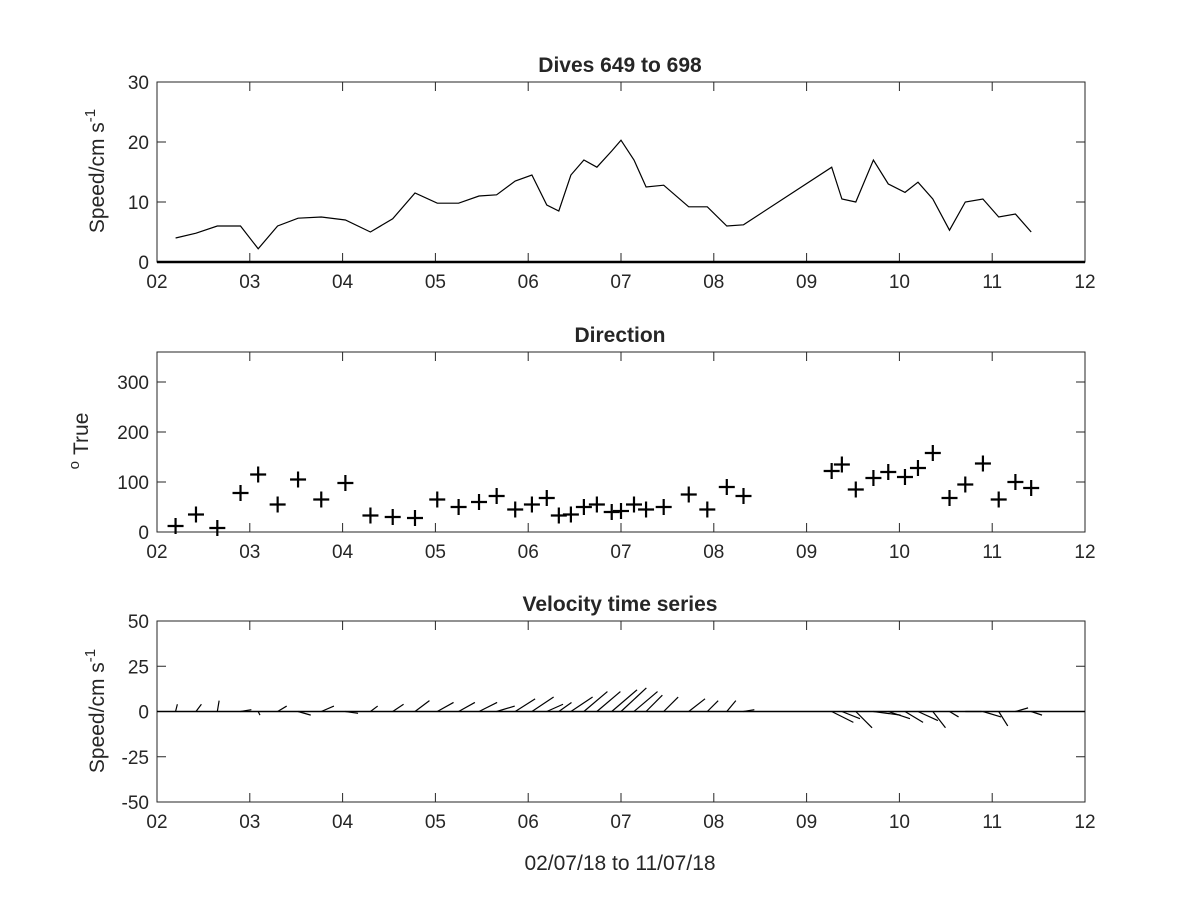 The image size is (1200, 900). I want to click on y-tick-label: 10, so click(138, 203).